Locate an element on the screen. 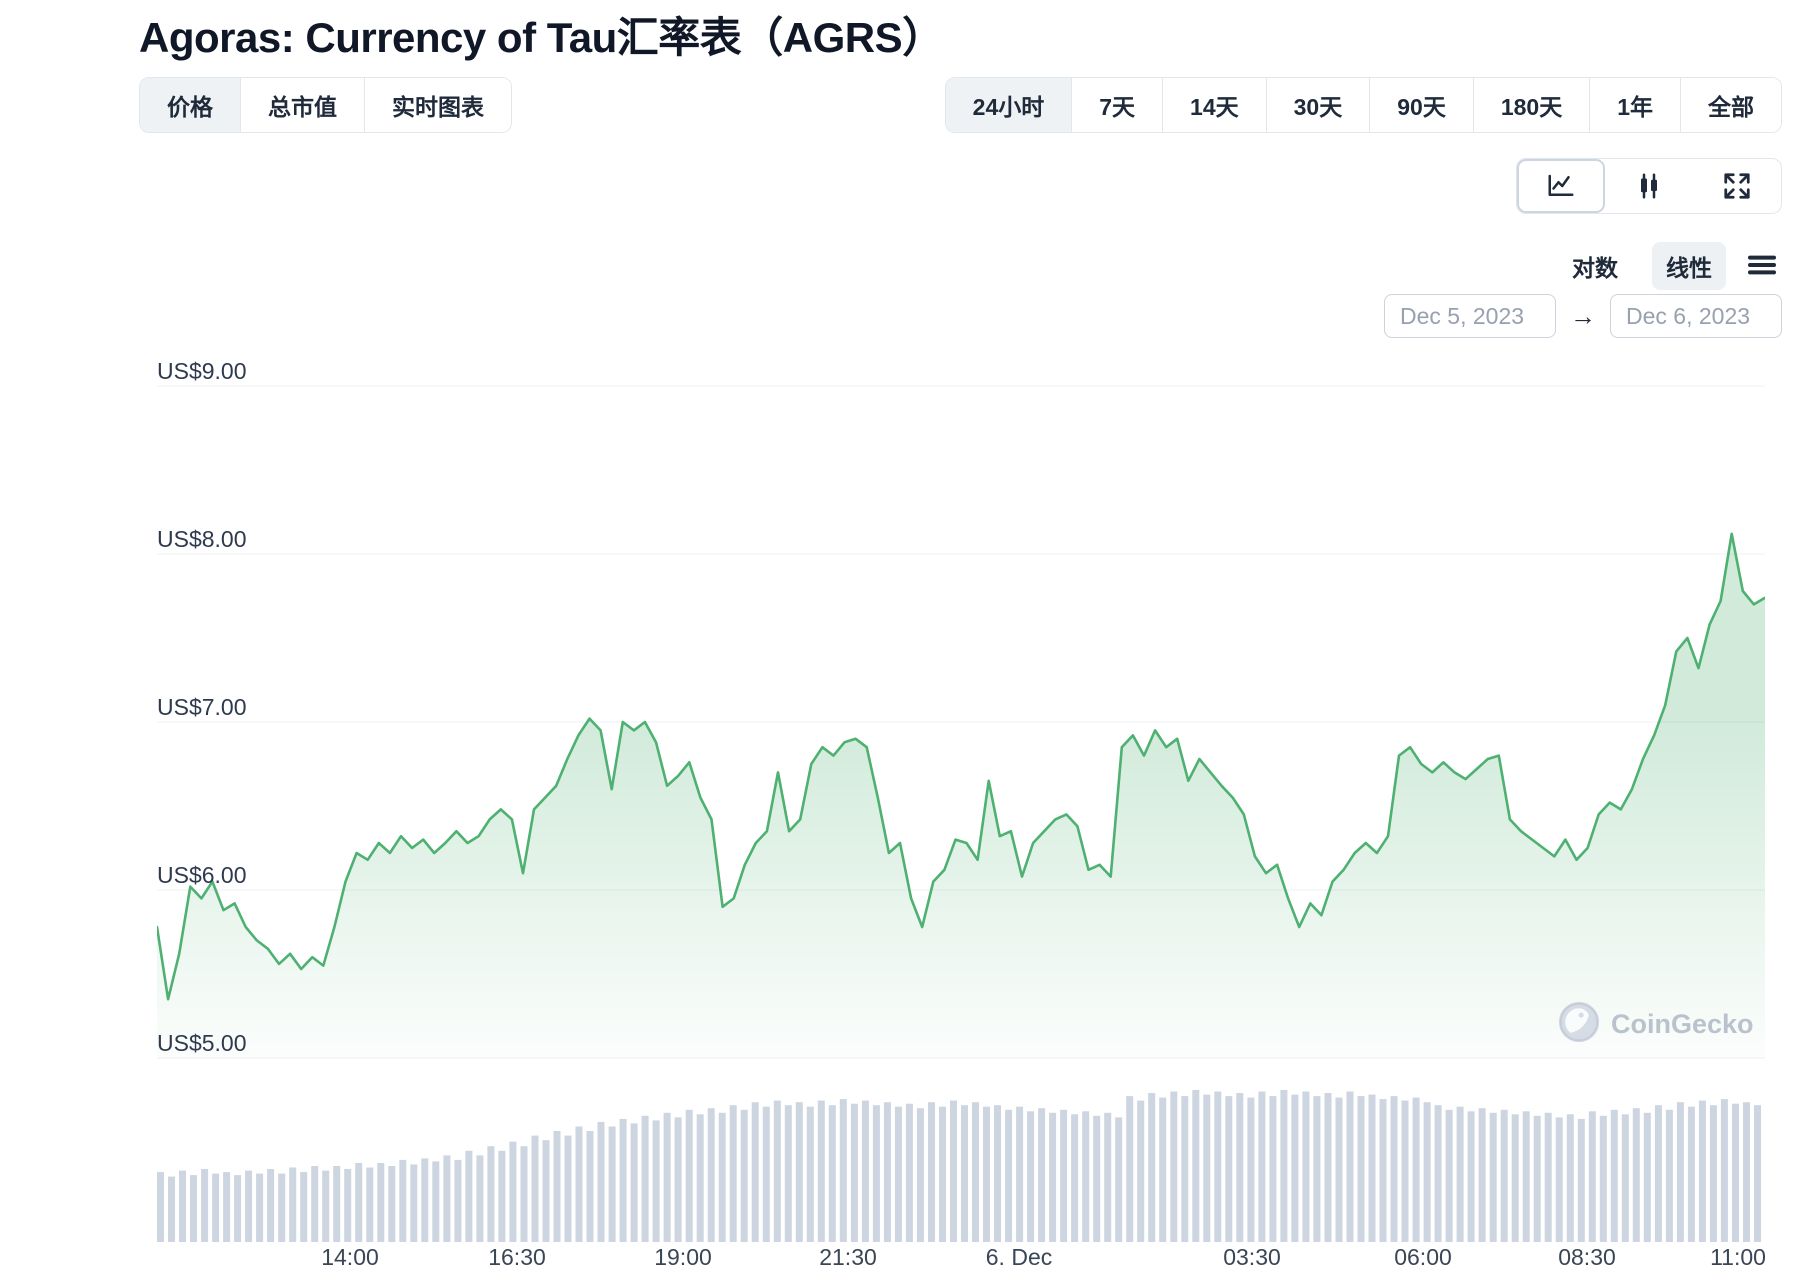  x-axis-label: 19:00 is located at coordinates (683, 1256).